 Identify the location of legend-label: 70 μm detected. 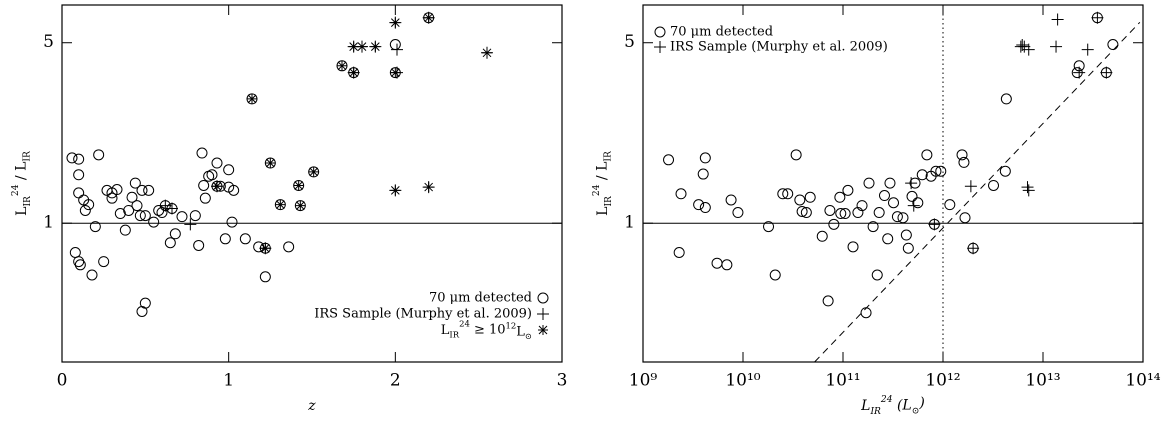
(721, 32).